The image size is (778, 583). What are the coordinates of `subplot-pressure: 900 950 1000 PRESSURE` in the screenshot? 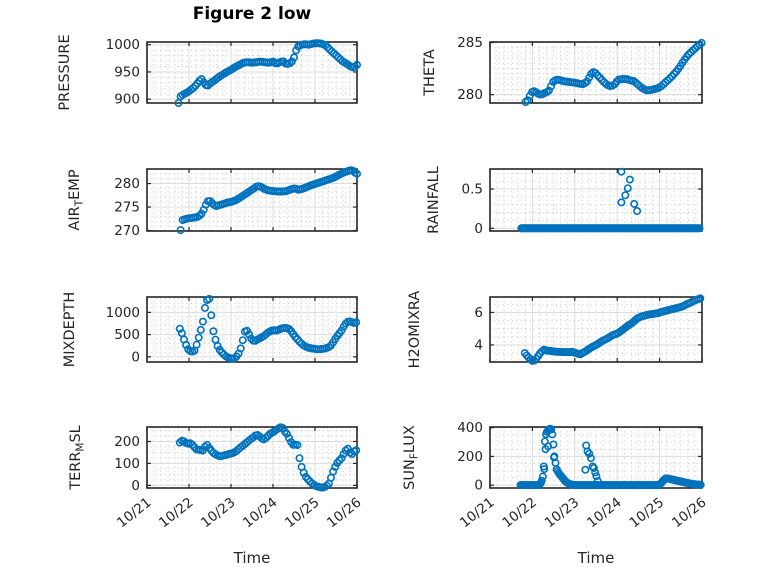 It's located at (209, 72).